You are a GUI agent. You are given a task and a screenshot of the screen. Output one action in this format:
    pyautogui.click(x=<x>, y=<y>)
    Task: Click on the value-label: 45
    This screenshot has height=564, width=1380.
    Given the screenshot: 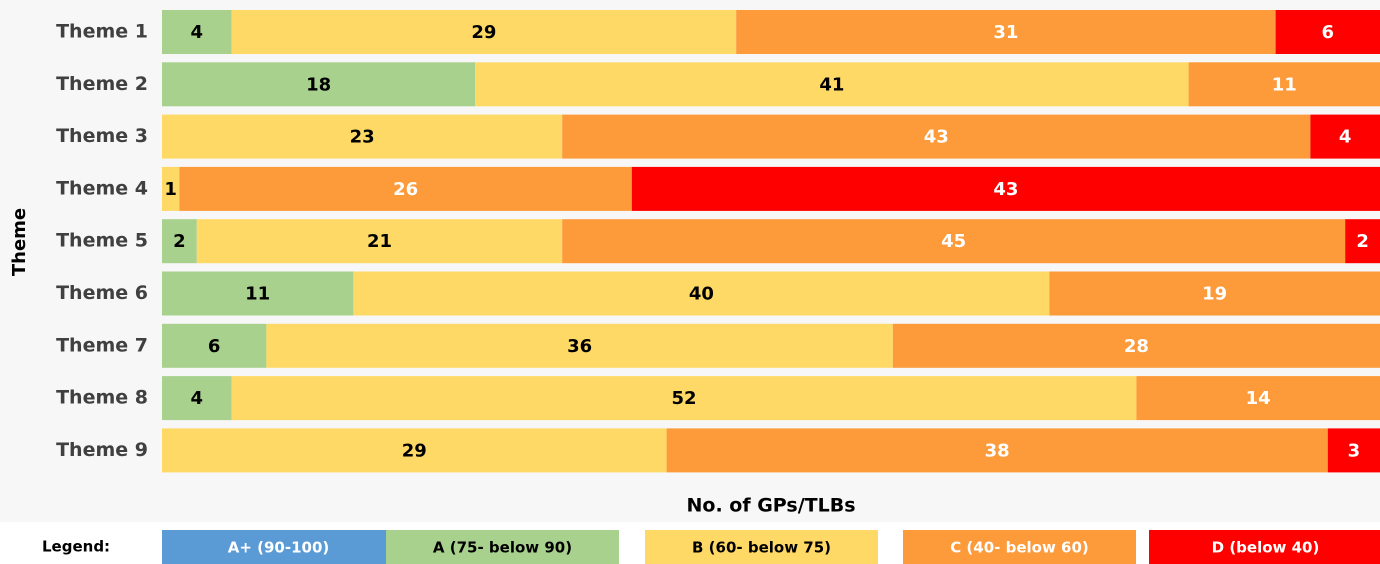 What is the action you would take?
    pyautogui.click(x=953, y=241)
    